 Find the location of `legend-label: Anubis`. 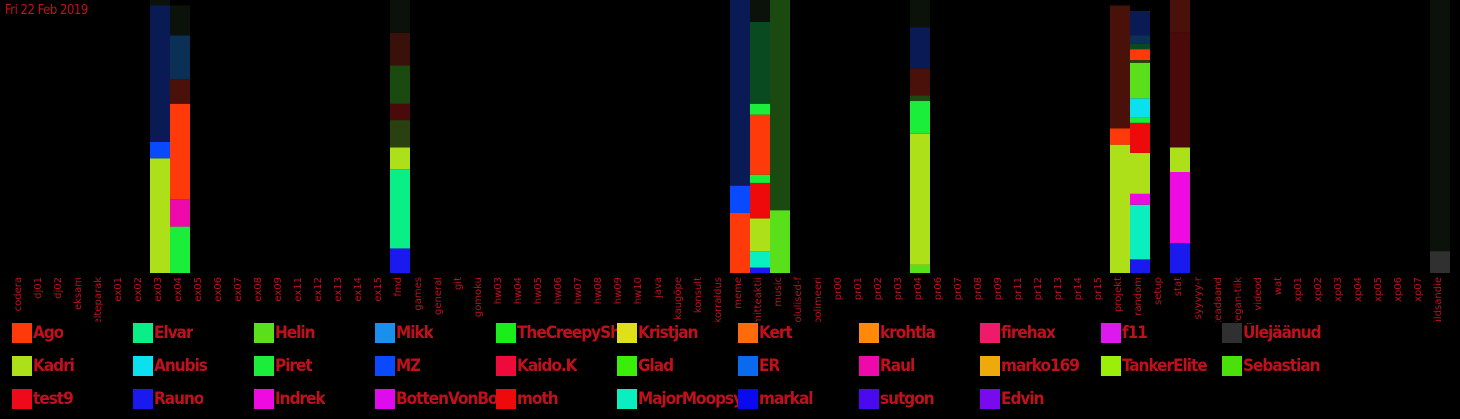

legend-label: Anubis is located at coordinates (180, 366).